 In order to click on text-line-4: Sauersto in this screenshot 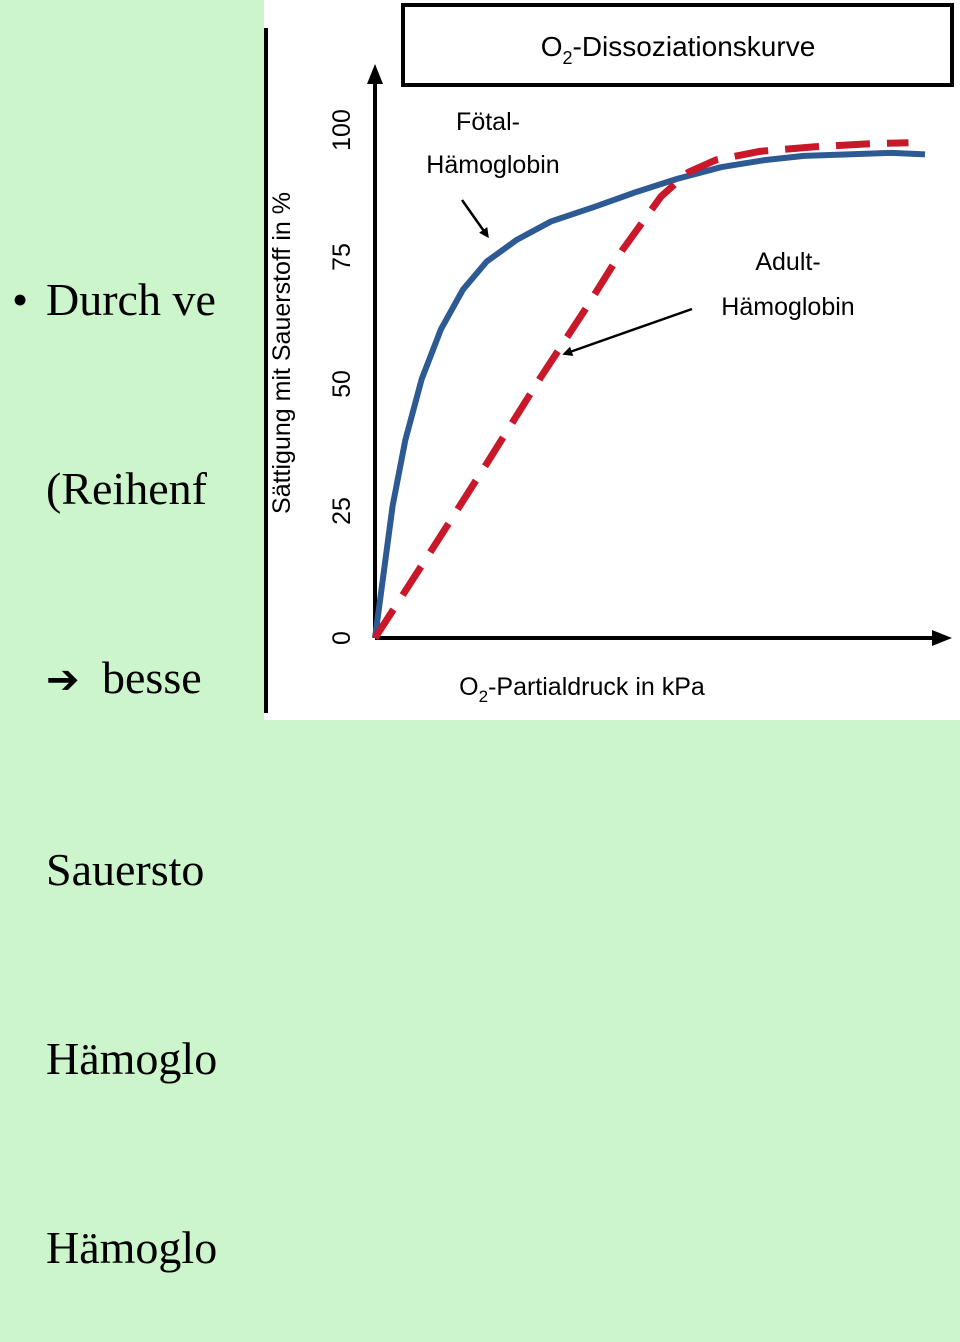, I will do `click(114, 869)`.